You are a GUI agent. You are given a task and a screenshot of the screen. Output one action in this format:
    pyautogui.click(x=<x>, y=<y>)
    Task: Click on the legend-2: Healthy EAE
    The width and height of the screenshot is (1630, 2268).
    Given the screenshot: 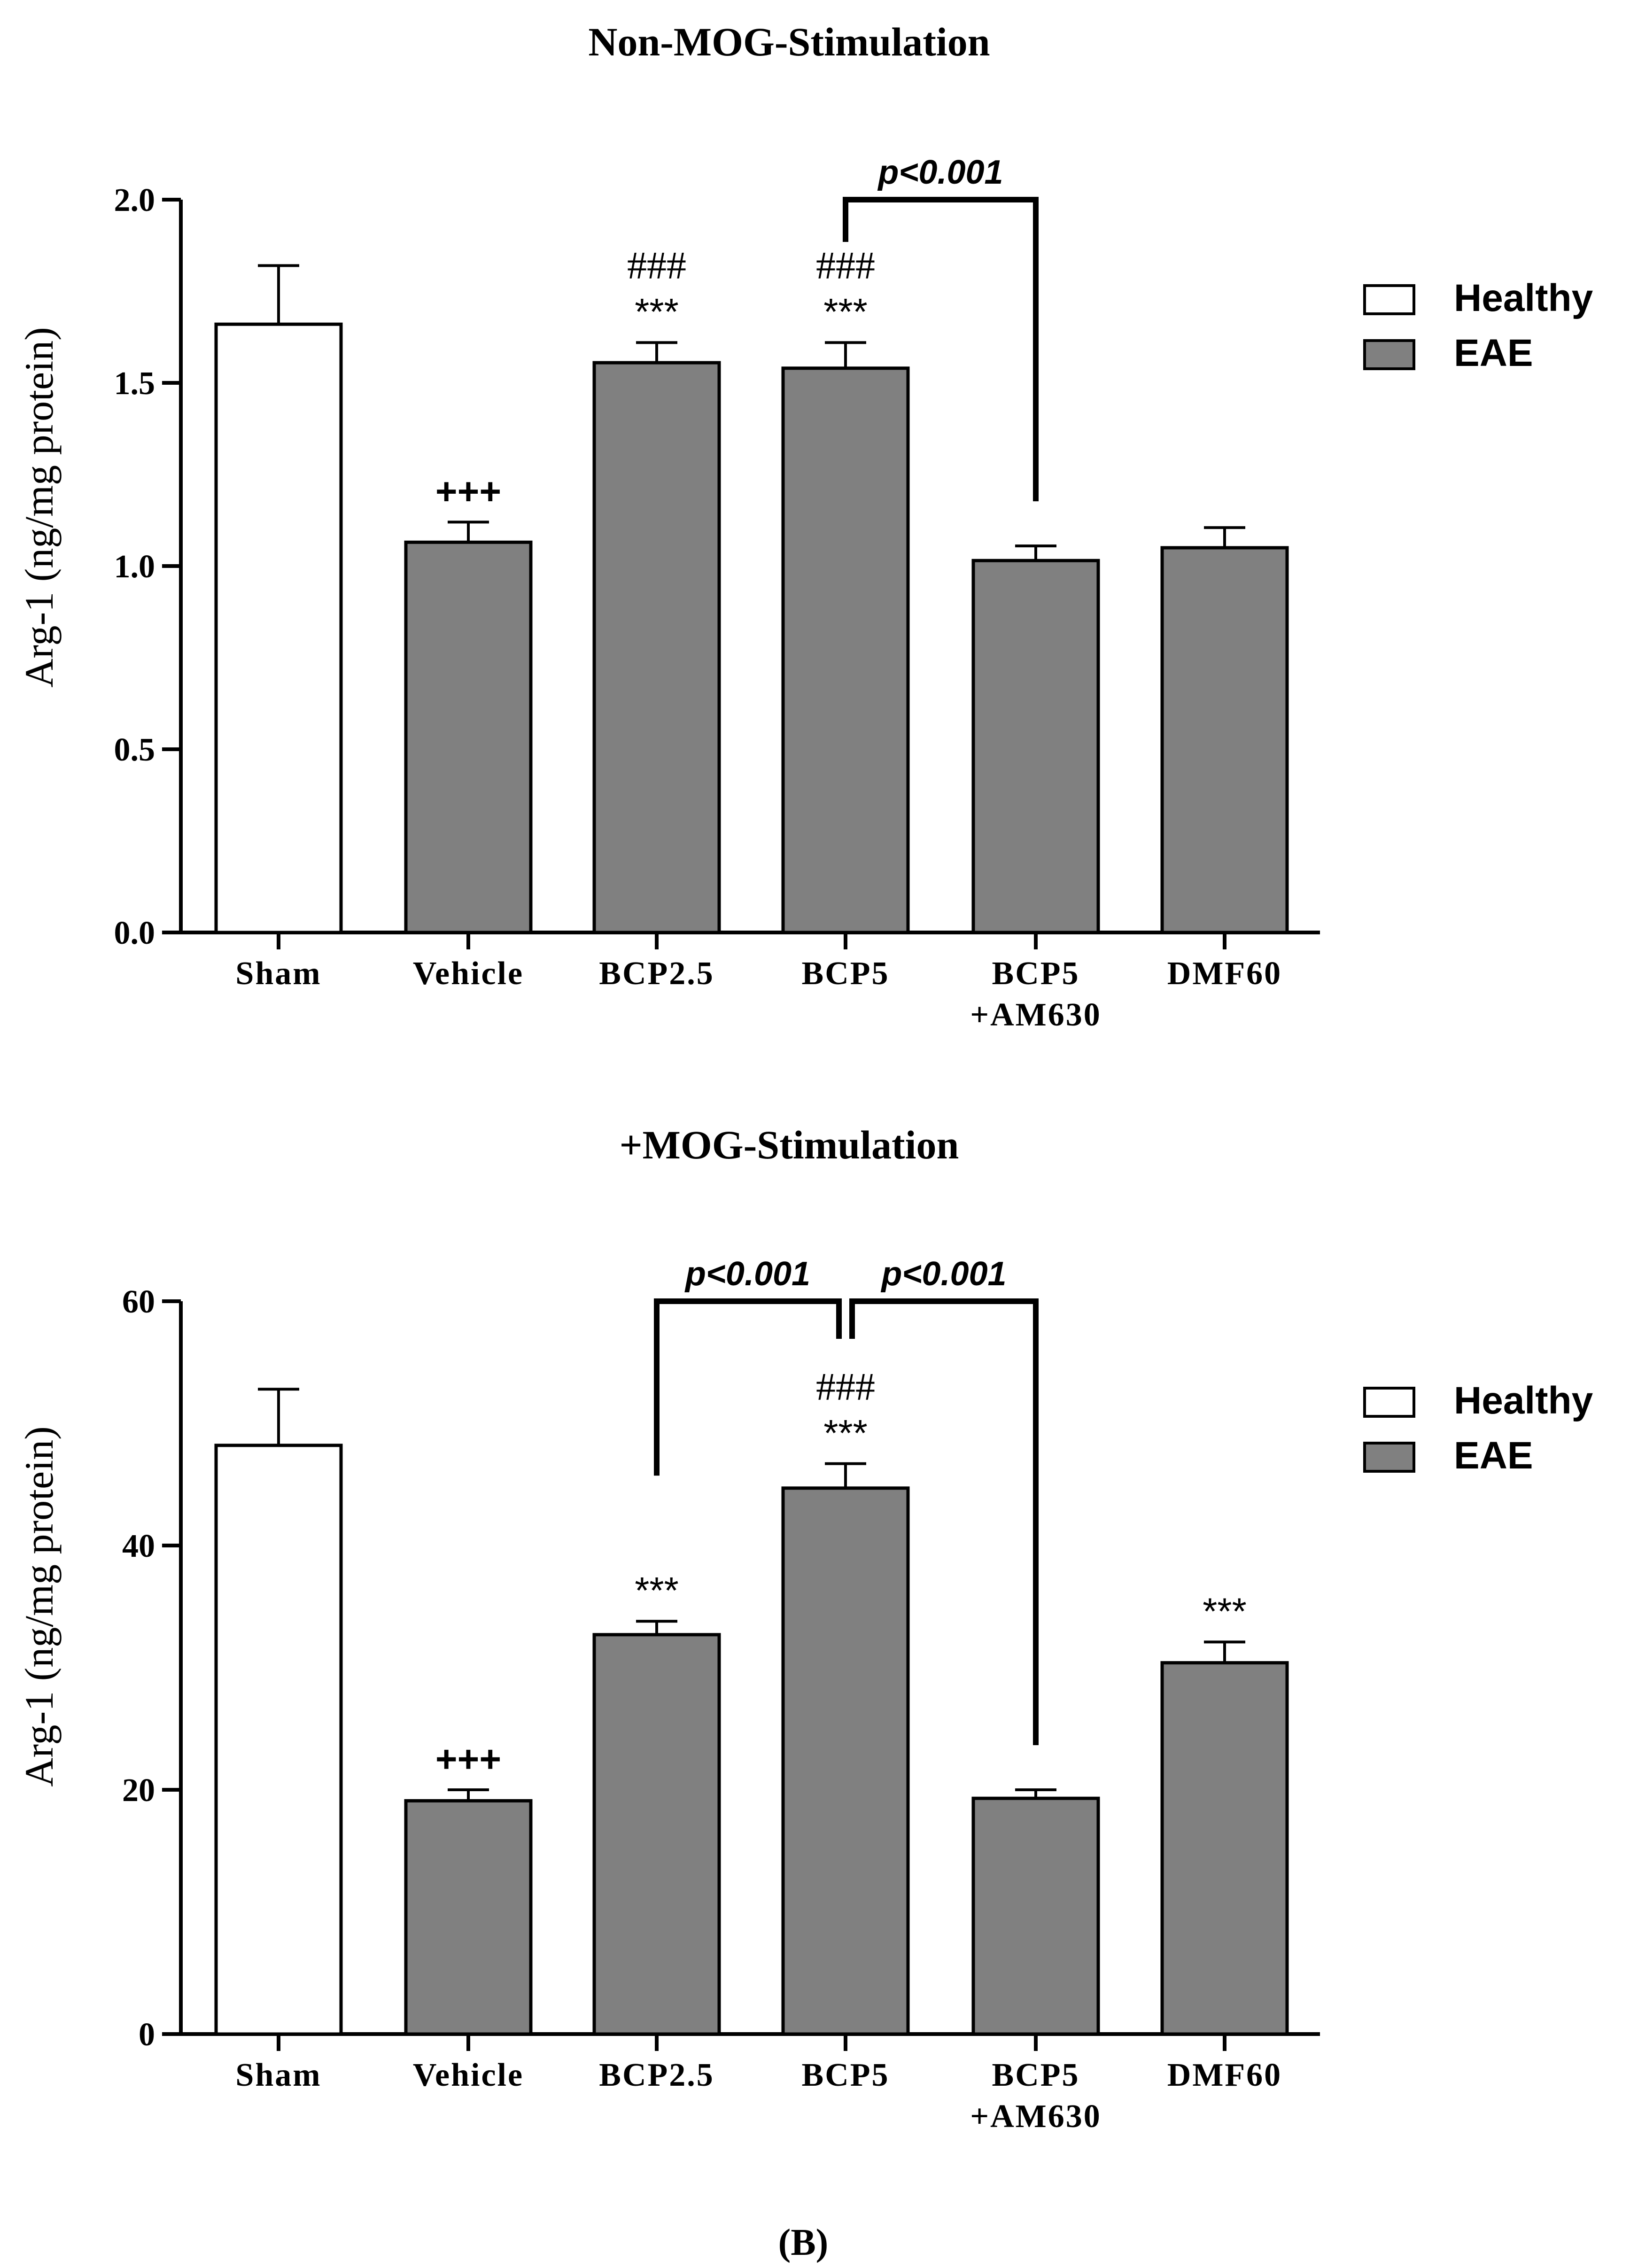 What is the action you would take?
    pyautogui.click(x=1478, y=1428)
    